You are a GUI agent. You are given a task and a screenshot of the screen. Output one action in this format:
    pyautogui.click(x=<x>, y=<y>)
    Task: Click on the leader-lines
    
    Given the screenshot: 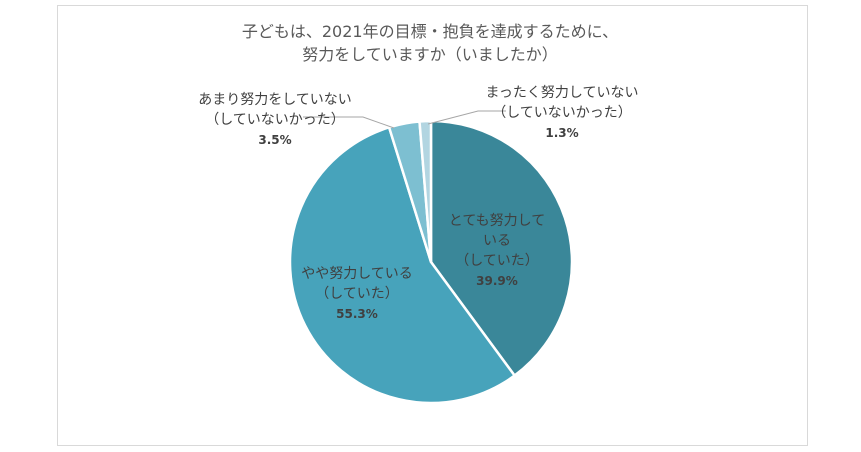 What is the action you would take?
    pyautogui.click(x=404, y=119)
    